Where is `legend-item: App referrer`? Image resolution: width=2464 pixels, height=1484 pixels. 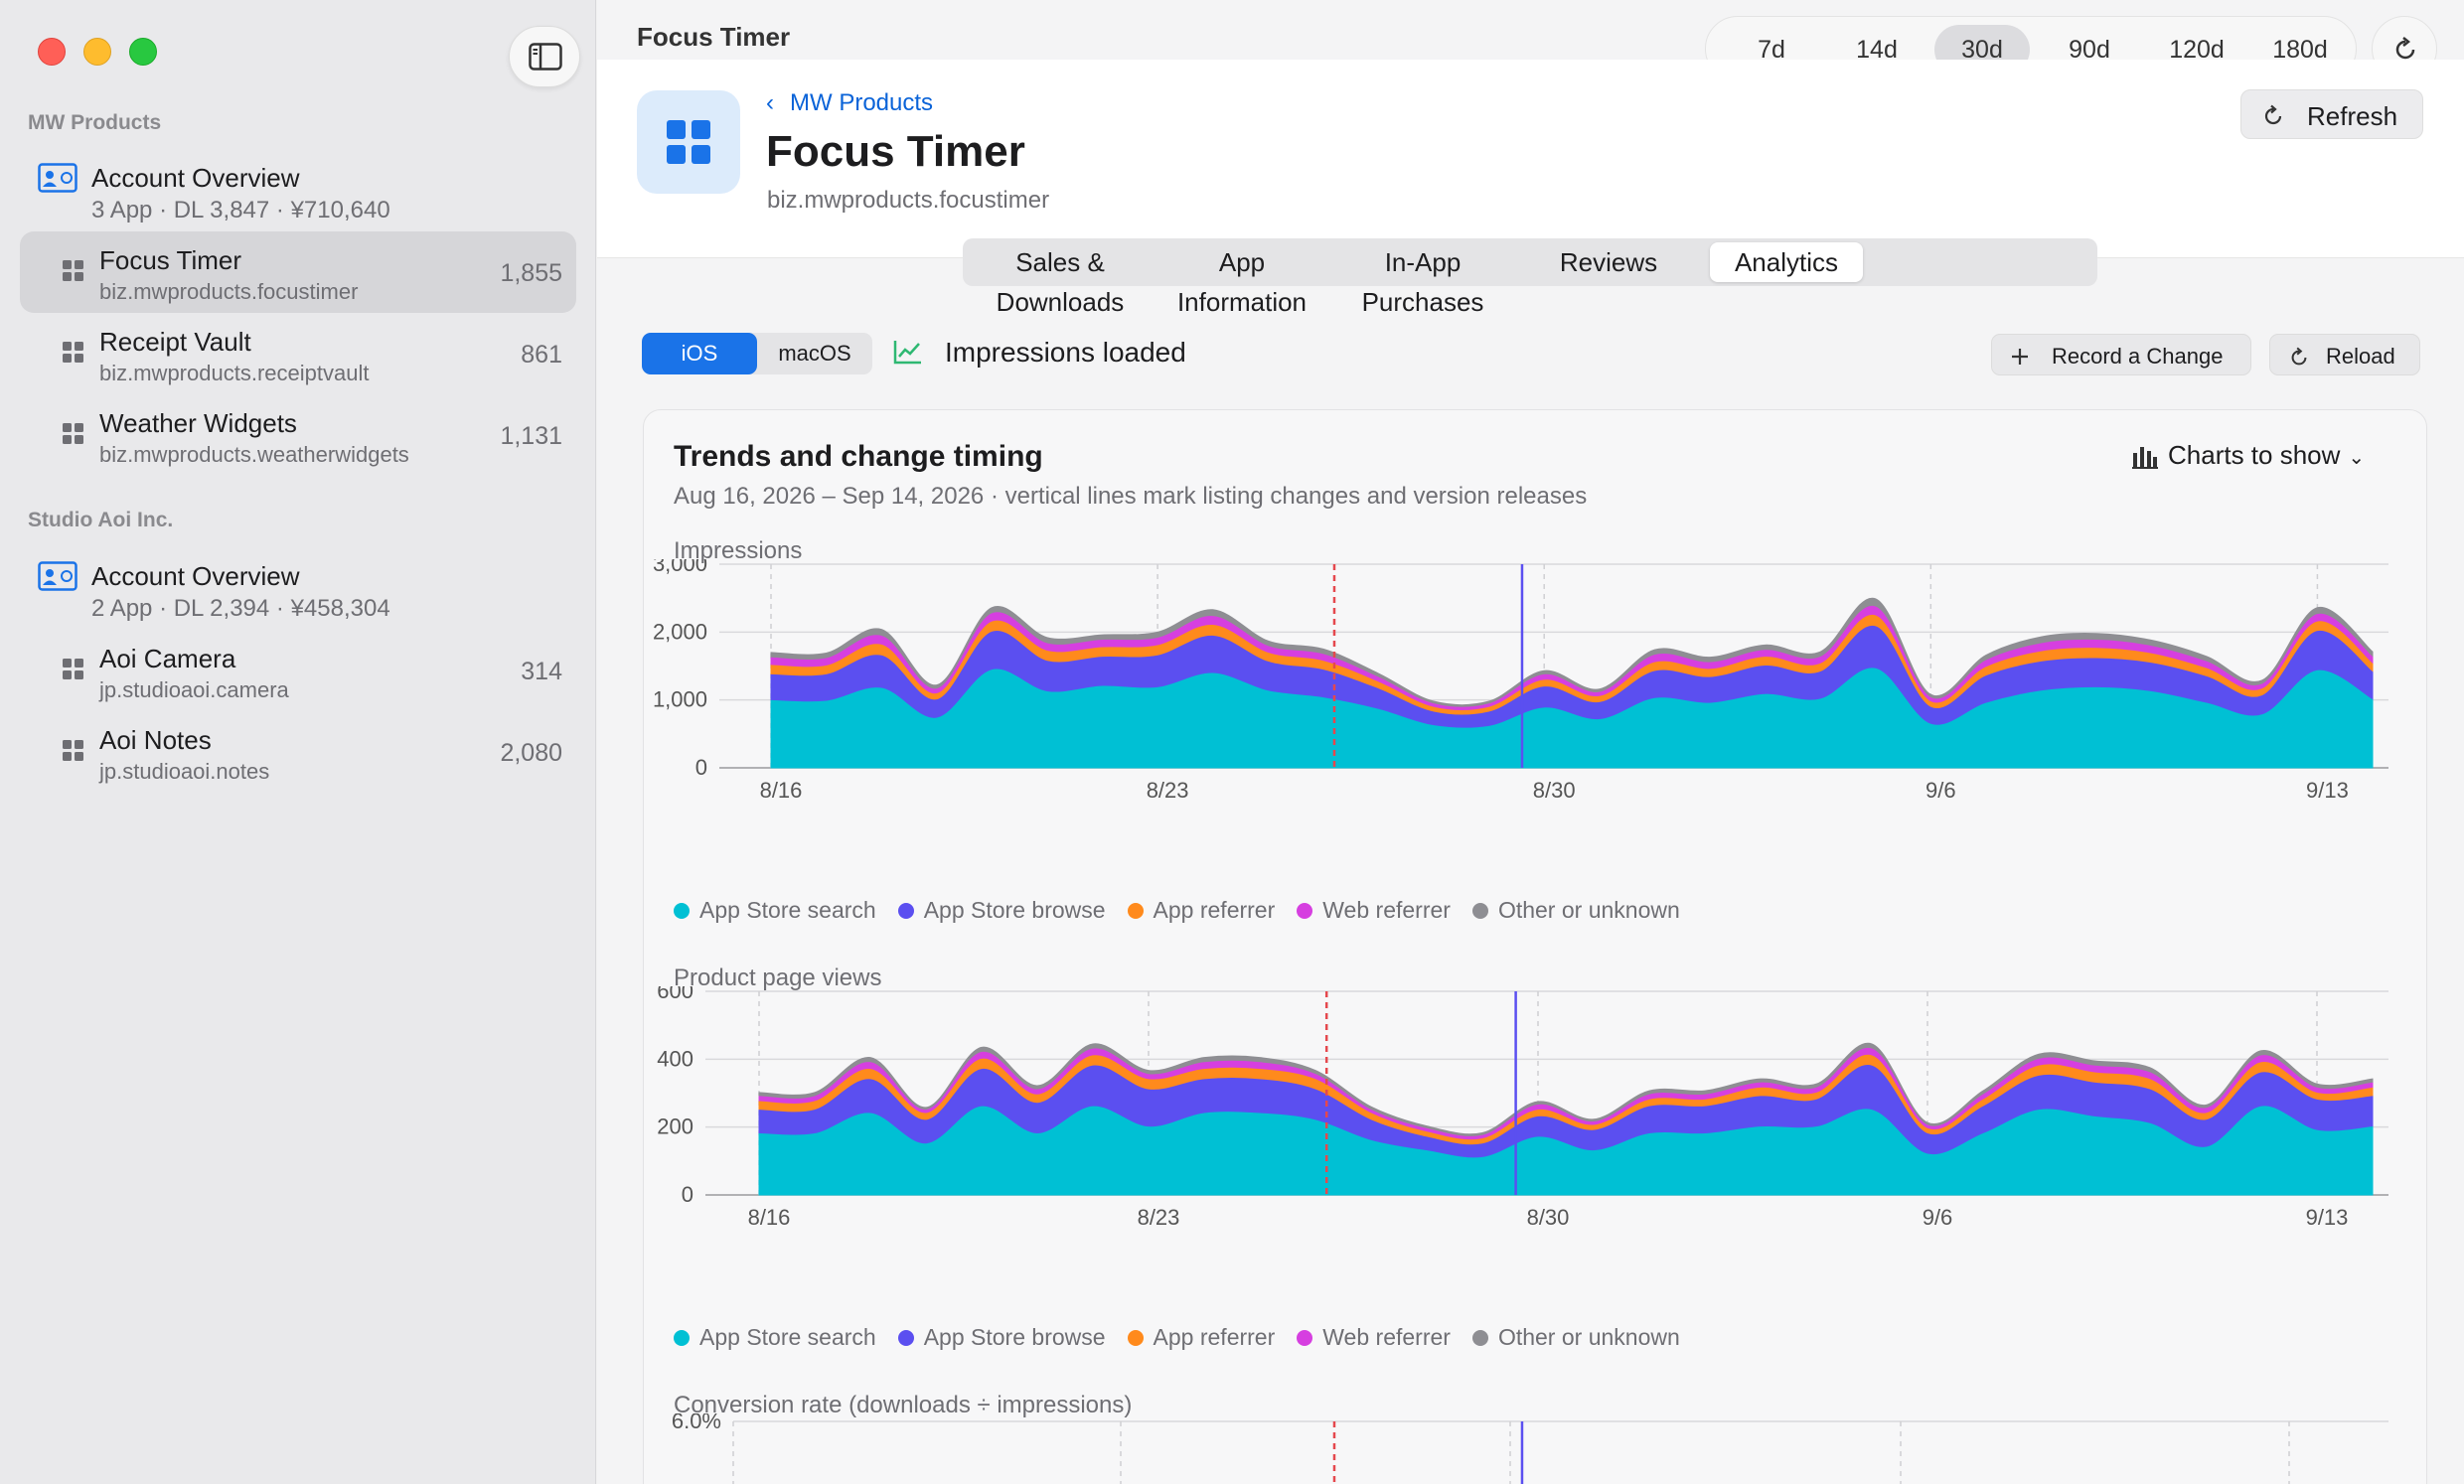
legend-item: App referrer is located at coordinates (1201, 1337).